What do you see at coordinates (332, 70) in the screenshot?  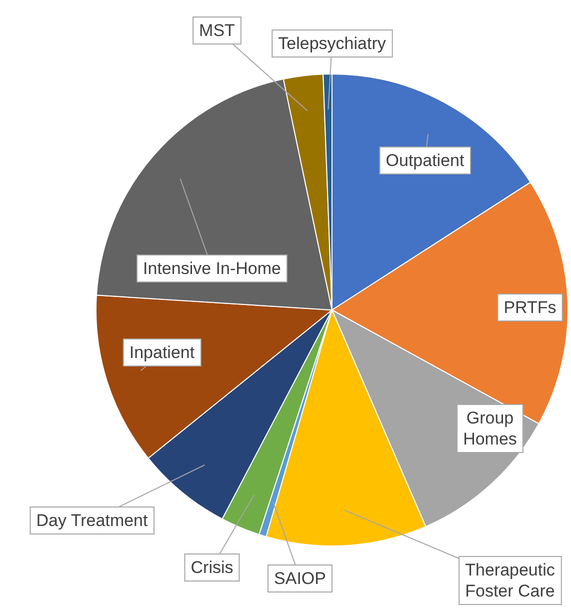 I see `label-callout: Telepsychiatry` at bounding box center [332, 70].